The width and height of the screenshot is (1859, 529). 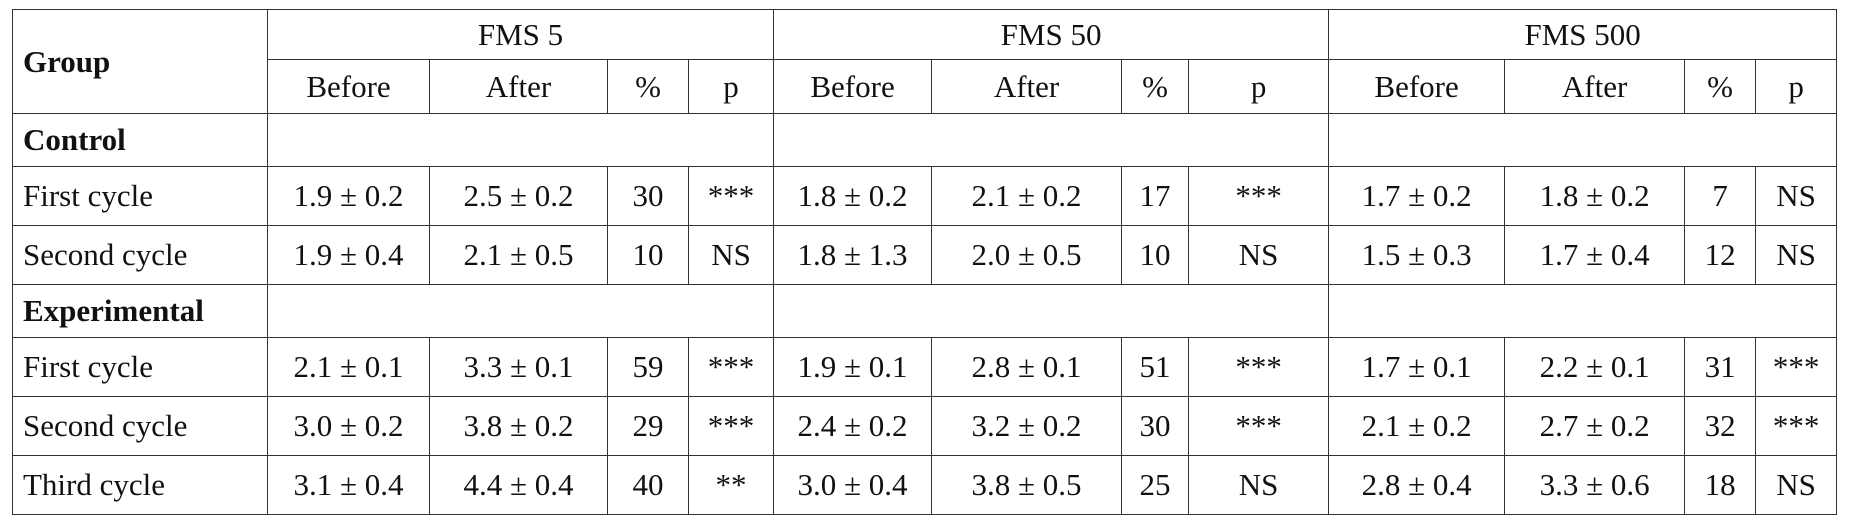 What do you see at coordinates (518, 196) in the screenshot?
I see `data-cell: 2.5 ± 0.2` at bounding box center [518, 196].